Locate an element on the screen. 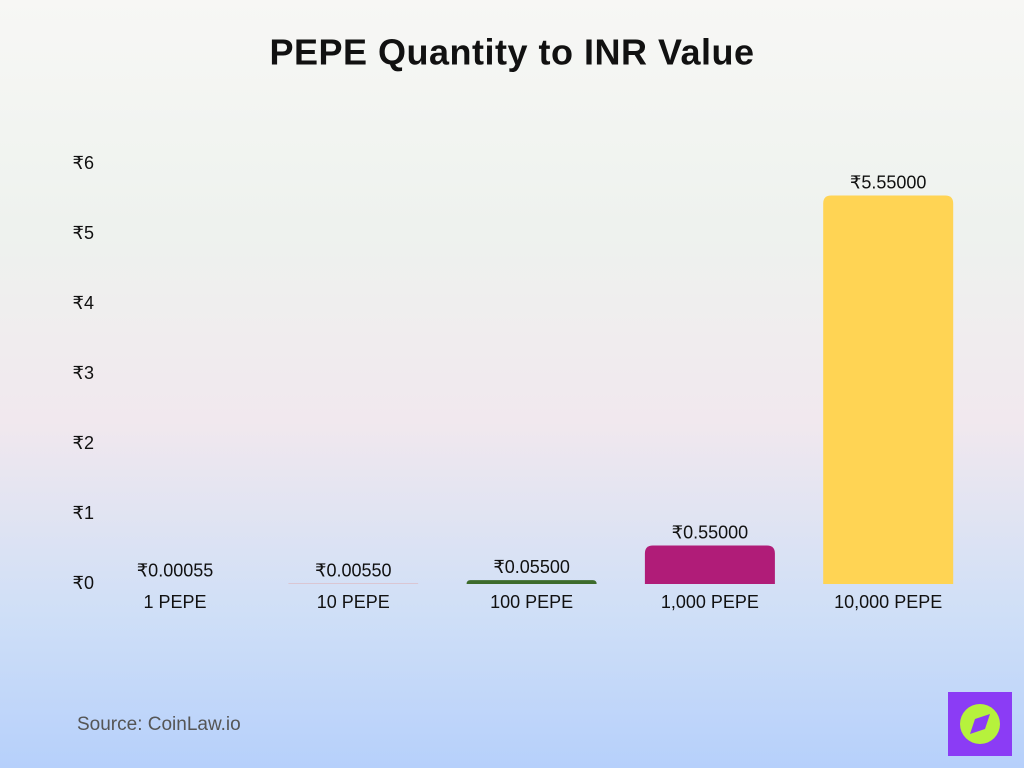  y-tick-label: ₹6 is located at coordinates (83, 163).